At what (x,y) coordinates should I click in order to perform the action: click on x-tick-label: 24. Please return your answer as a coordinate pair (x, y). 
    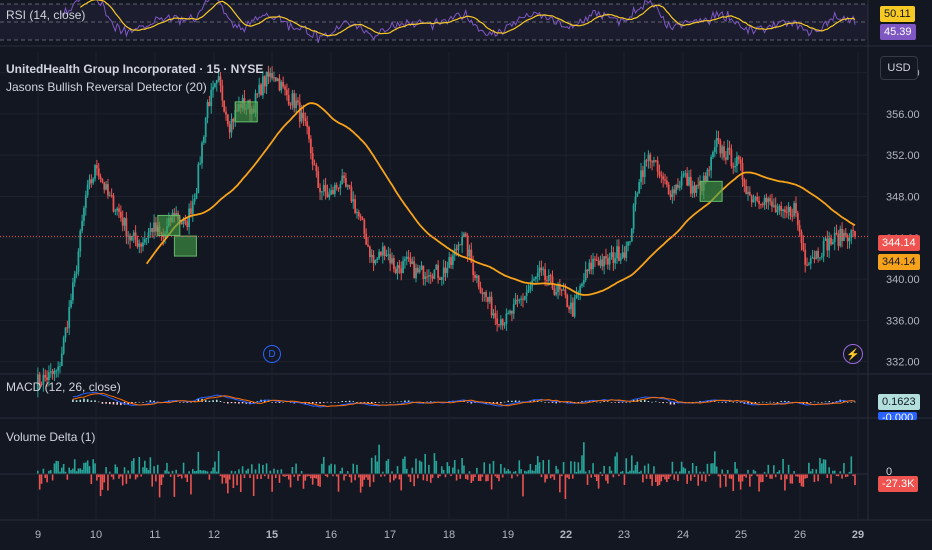
    Looking at the image, I should click on (683, 535).